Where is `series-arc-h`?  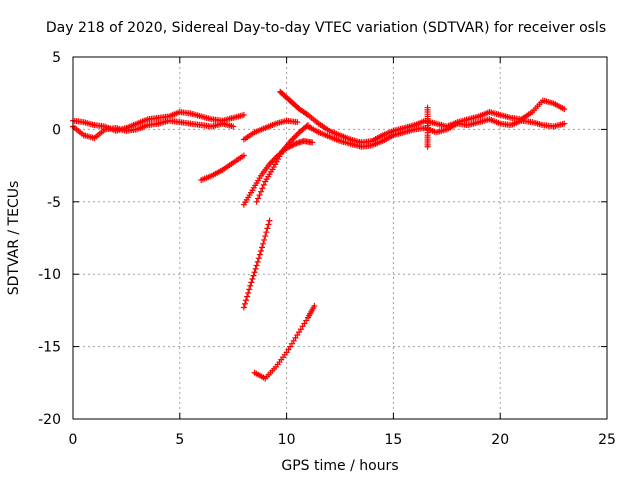
series-arc-h is located at coordinates (436, 133).